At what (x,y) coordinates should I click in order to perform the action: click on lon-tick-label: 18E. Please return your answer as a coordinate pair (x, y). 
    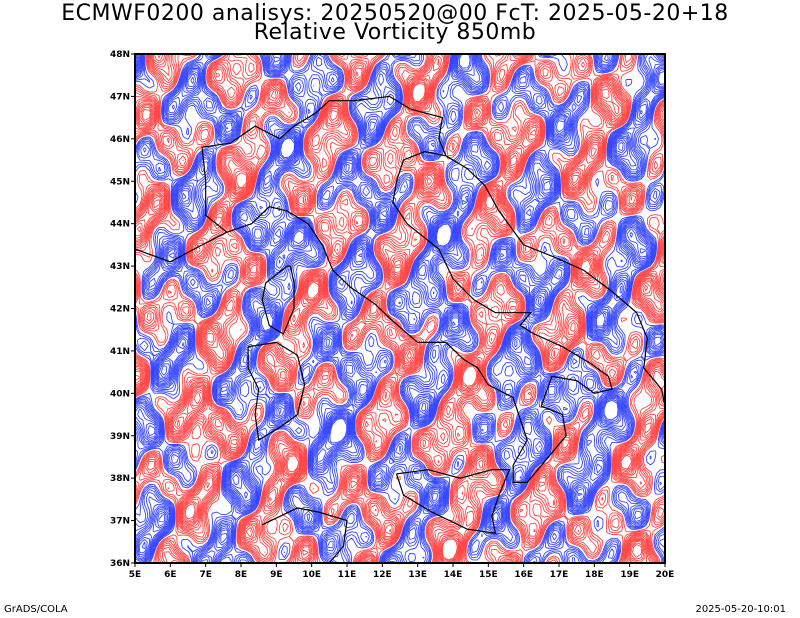
    Looking at the image, I should click on (594, 575).